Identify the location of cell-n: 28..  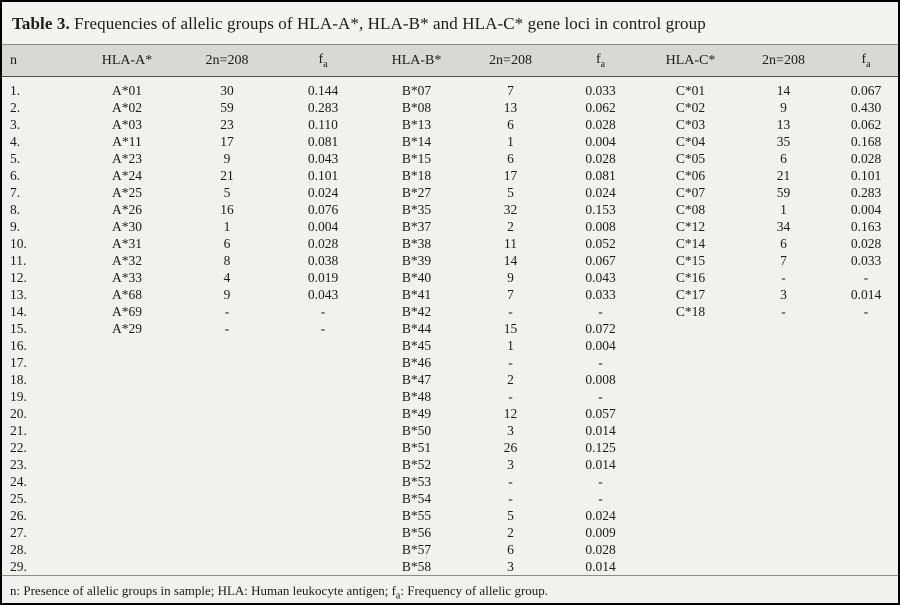
(18, 549).